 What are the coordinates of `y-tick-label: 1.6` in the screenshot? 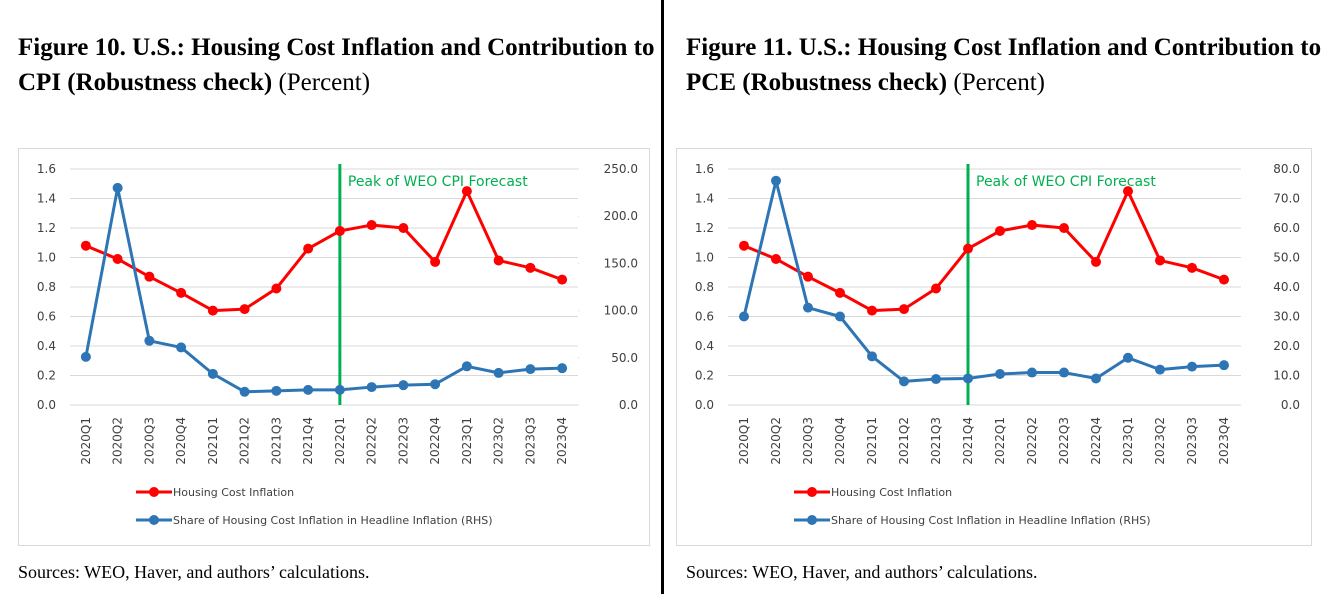 It's located at (46, 169).